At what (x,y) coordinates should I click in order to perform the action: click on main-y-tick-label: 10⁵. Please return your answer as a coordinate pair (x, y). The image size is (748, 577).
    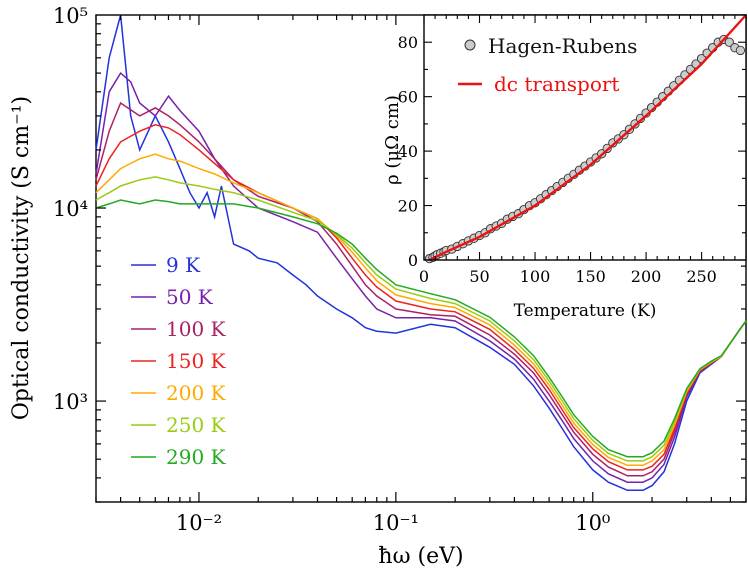
    Looking at the image, I should click on (70, 16).